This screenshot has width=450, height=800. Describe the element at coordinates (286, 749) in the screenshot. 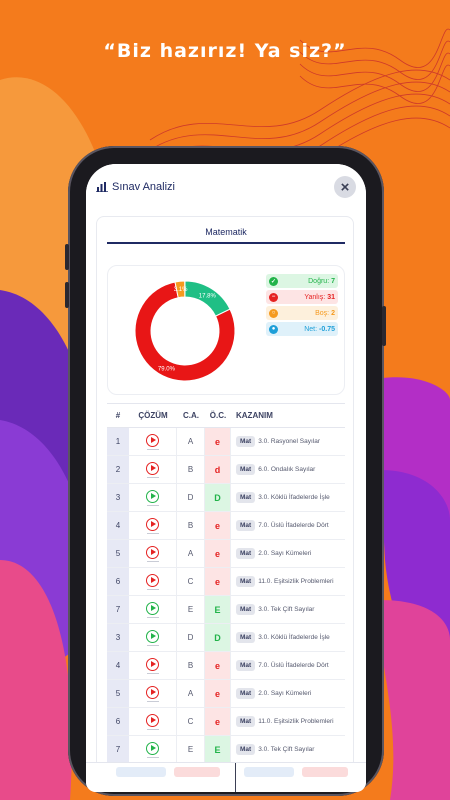

I see `outcome-text: 3.0. Tek Çift Sayılar` at that location.